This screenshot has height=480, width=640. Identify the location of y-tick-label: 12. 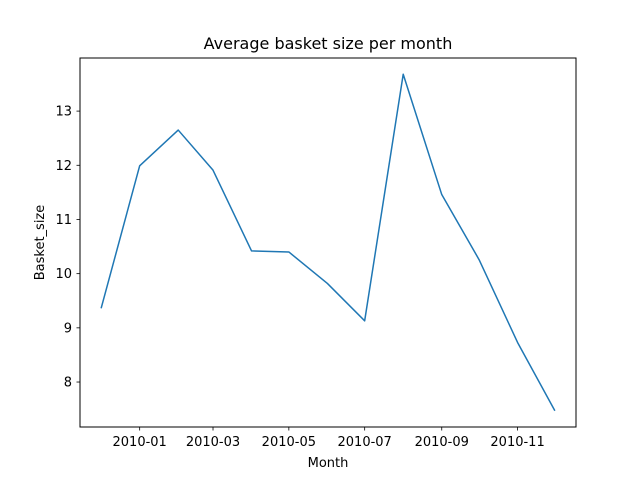
(63, 166).